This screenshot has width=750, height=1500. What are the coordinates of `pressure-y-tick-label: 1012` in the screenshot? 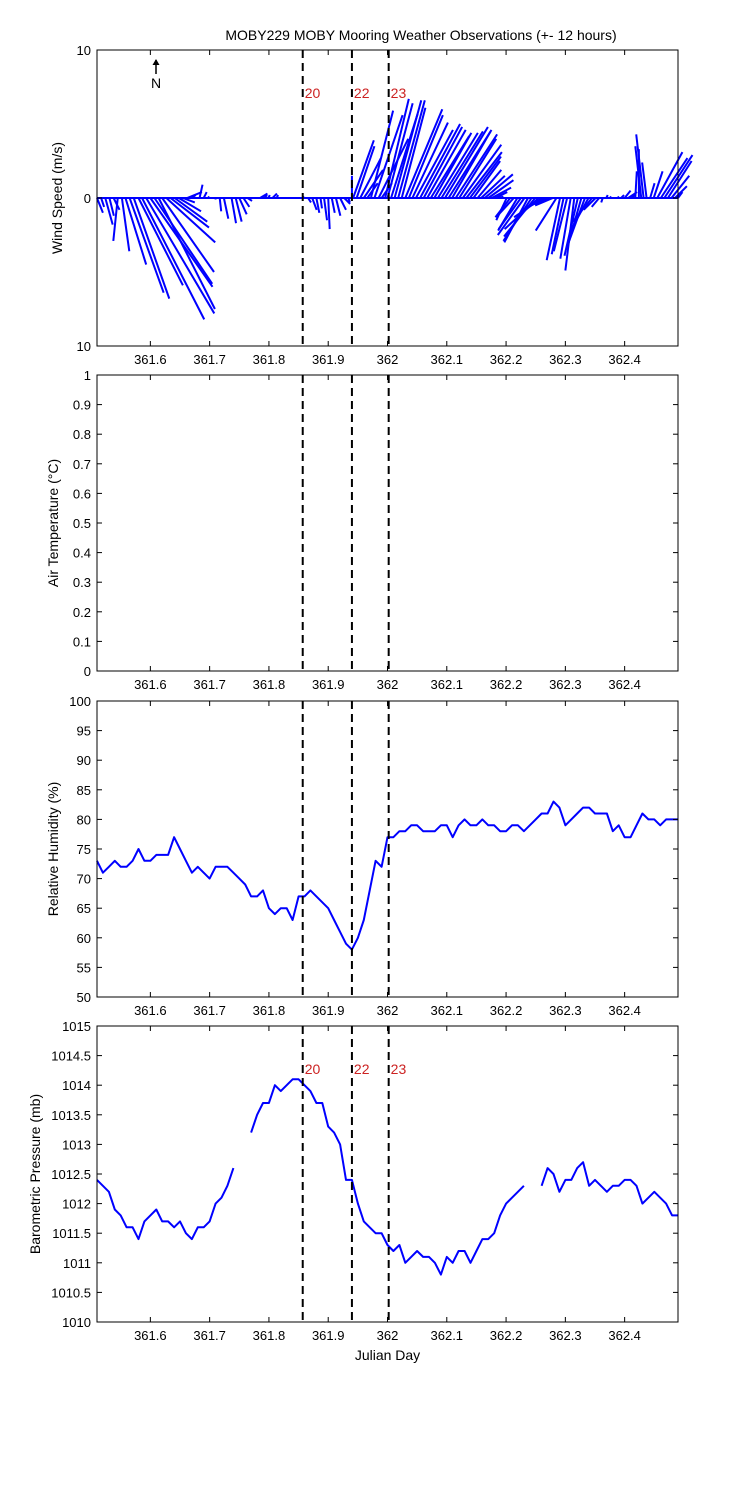 It's located at (76, 1204).